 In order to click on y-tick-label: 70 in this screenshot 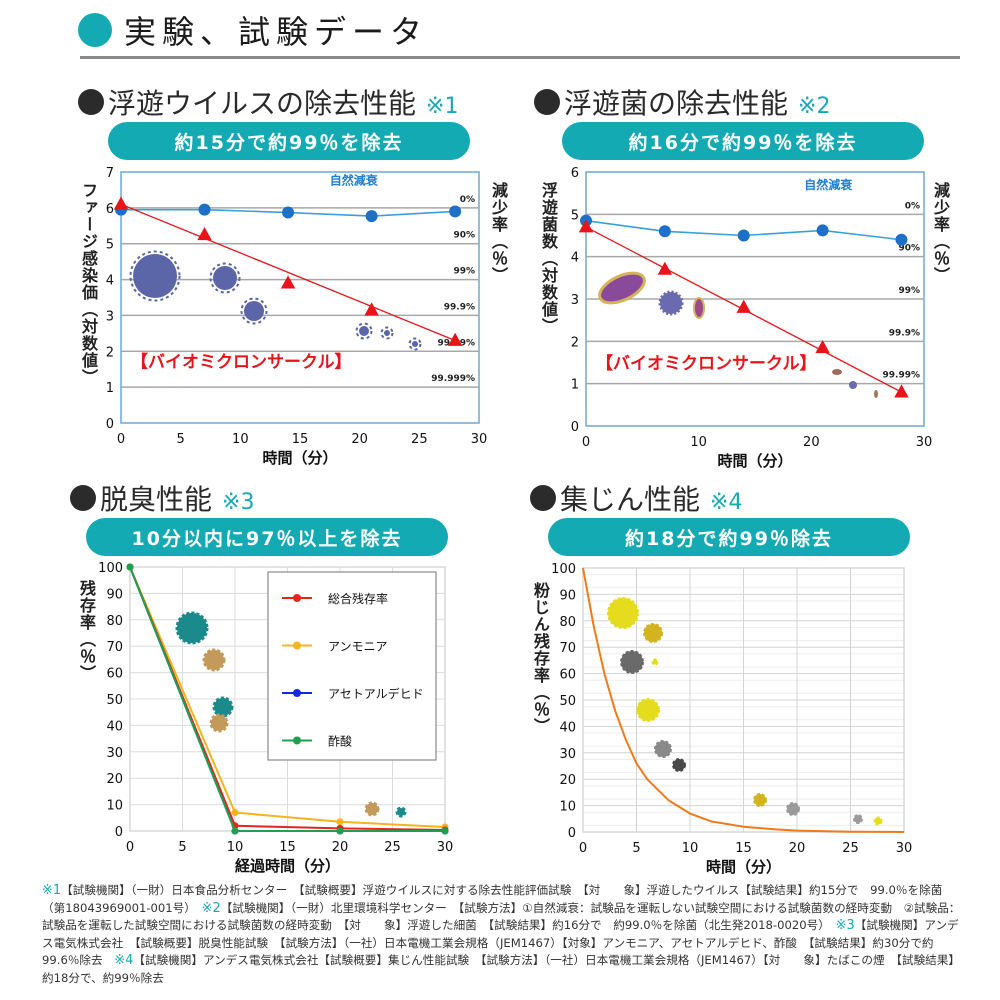, I will do `click(567, 648)`.